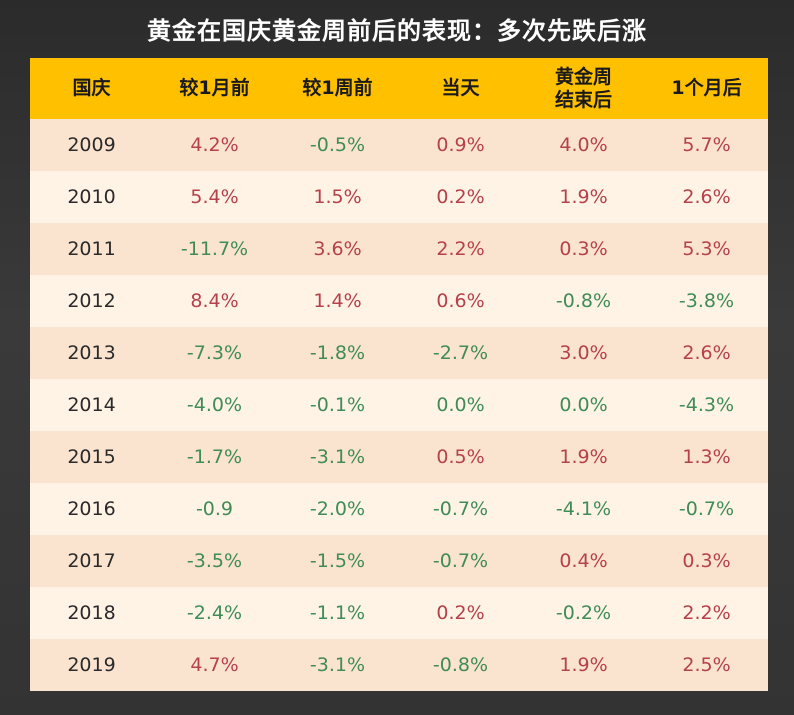 The image size is (794, 715). Describe the element at coordinates (399, 301) in the screenshot. I see `table-row: 2012 8.4% 1.4% 0.6% -0.8% -3.8%` at that location.